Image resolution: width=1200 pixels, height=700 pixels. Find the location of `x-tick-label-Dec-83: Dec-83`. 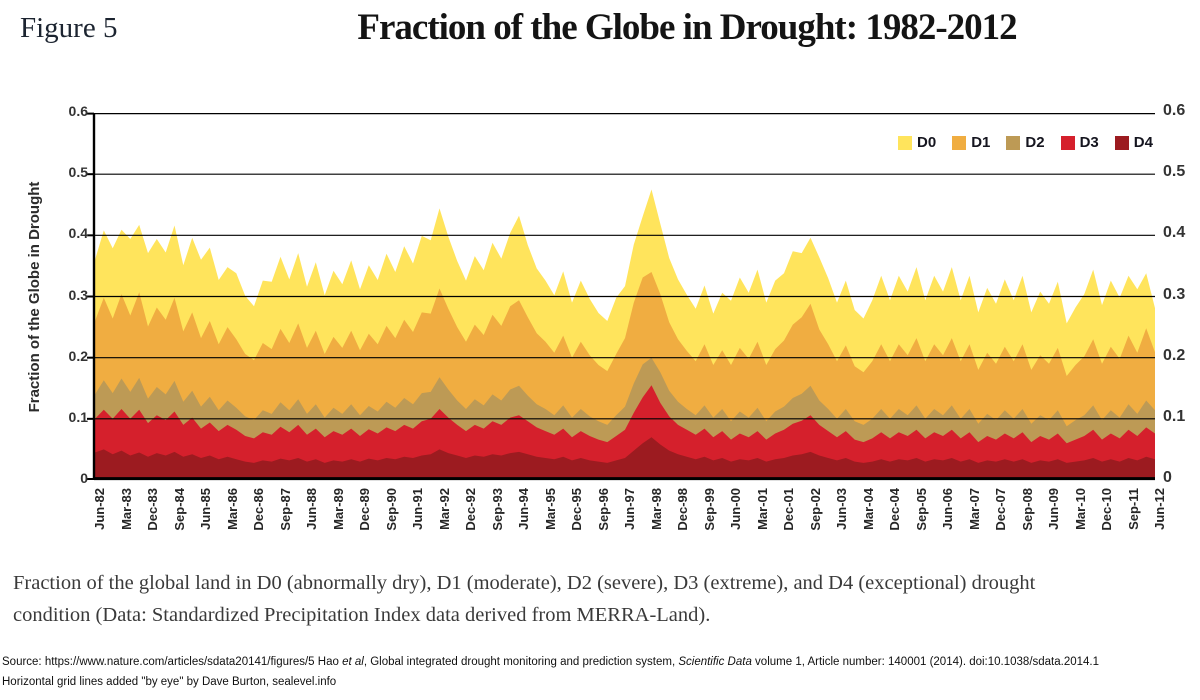

x-tick-label-Dec-83: Dec-83 is located at coordinates (152, 509).